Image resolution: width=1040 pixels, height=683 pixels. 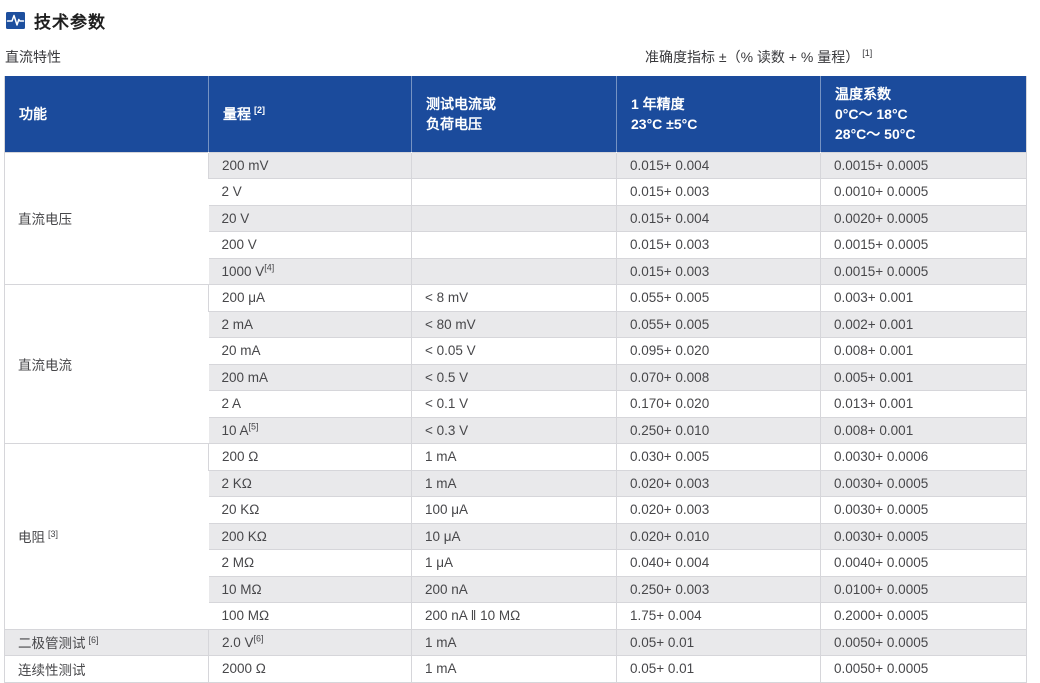 What do you see at coordinates (923, 324) in the screenshot?
I see `tempco-cell: 0.002+ 0.001` at bounding box center [923, 324].